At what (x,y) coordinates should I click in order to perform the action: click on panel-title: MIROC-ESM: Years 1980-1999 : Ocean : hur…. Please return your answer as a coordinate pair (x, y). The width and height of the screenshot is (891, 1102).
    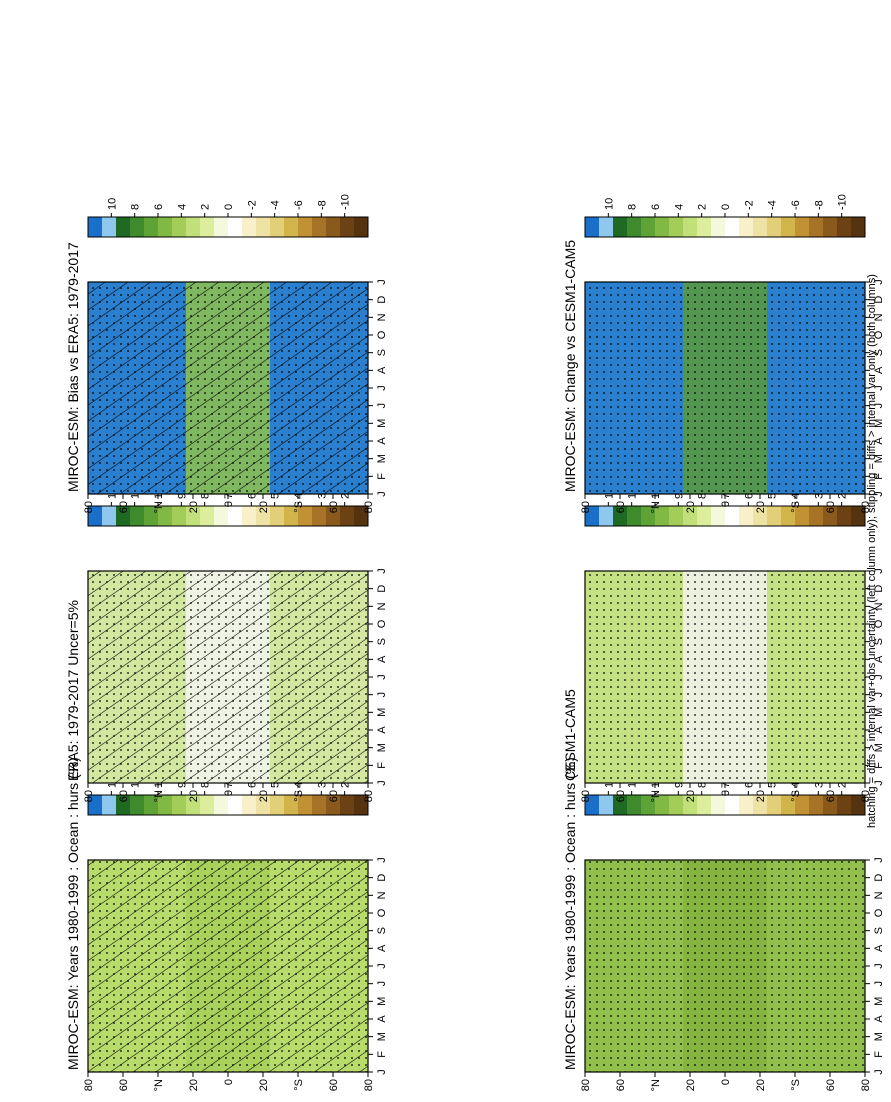
    Looking at the image, I should click on (73, 913).